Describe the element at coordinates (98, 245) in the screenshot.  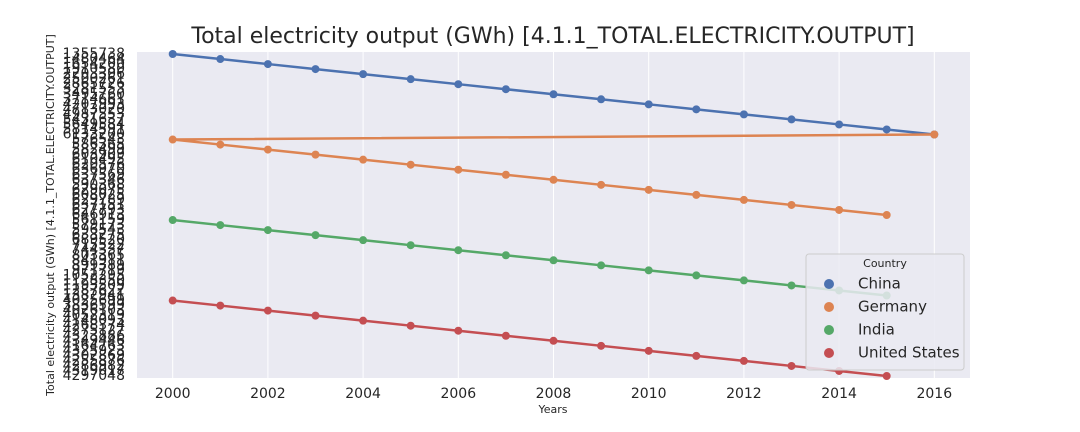
I see `y-tick-label: 715522` at that location.